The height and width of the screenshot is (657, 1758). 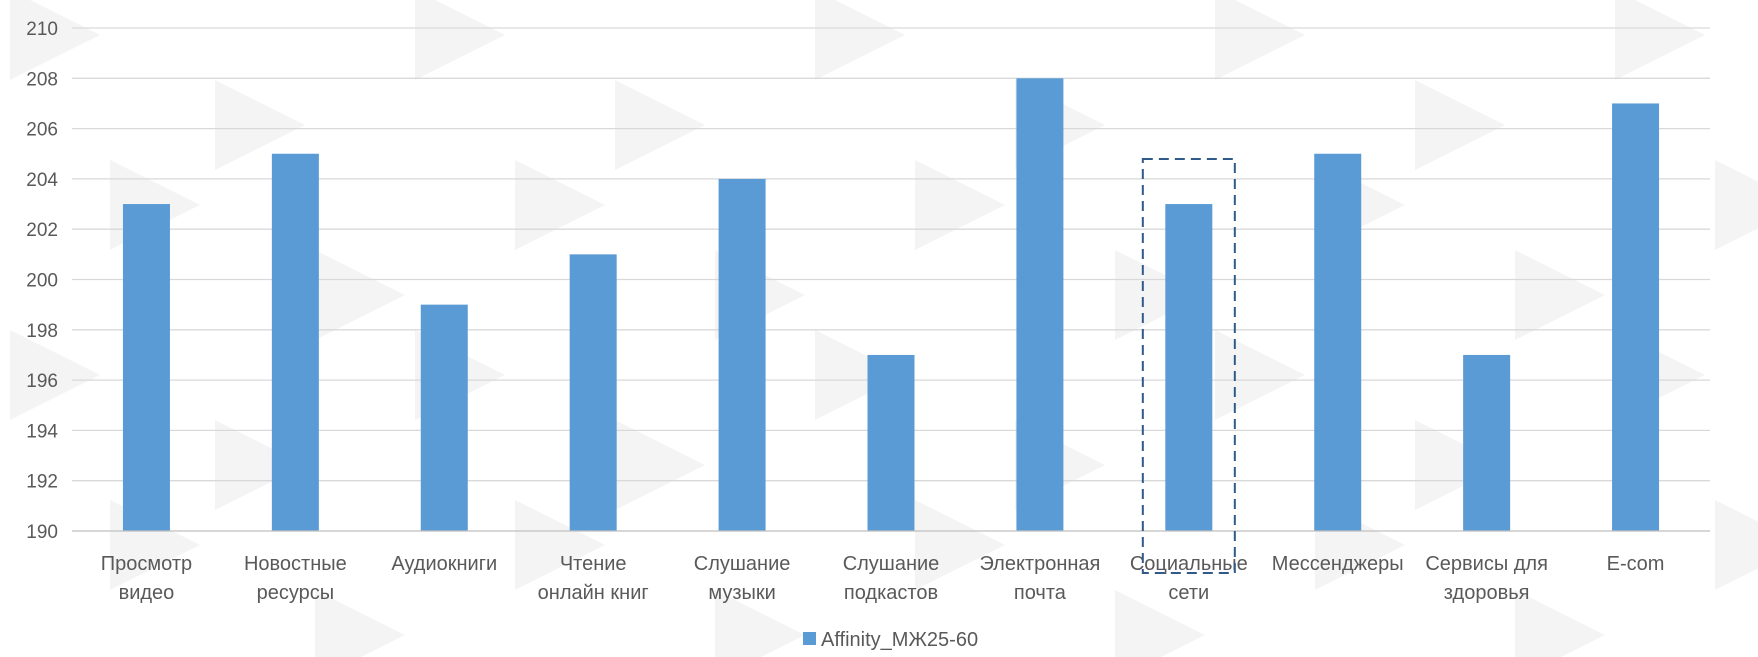 I want to click on y-tick-label: 198, so click(x=42, y=331).